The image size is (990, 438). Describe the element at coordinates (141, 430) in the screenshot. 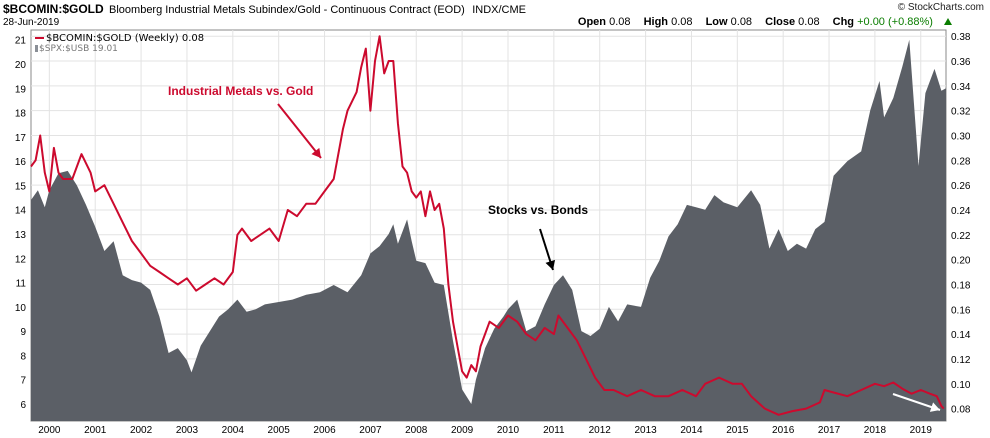

I see `x-axis-tick: 2002` at that location.